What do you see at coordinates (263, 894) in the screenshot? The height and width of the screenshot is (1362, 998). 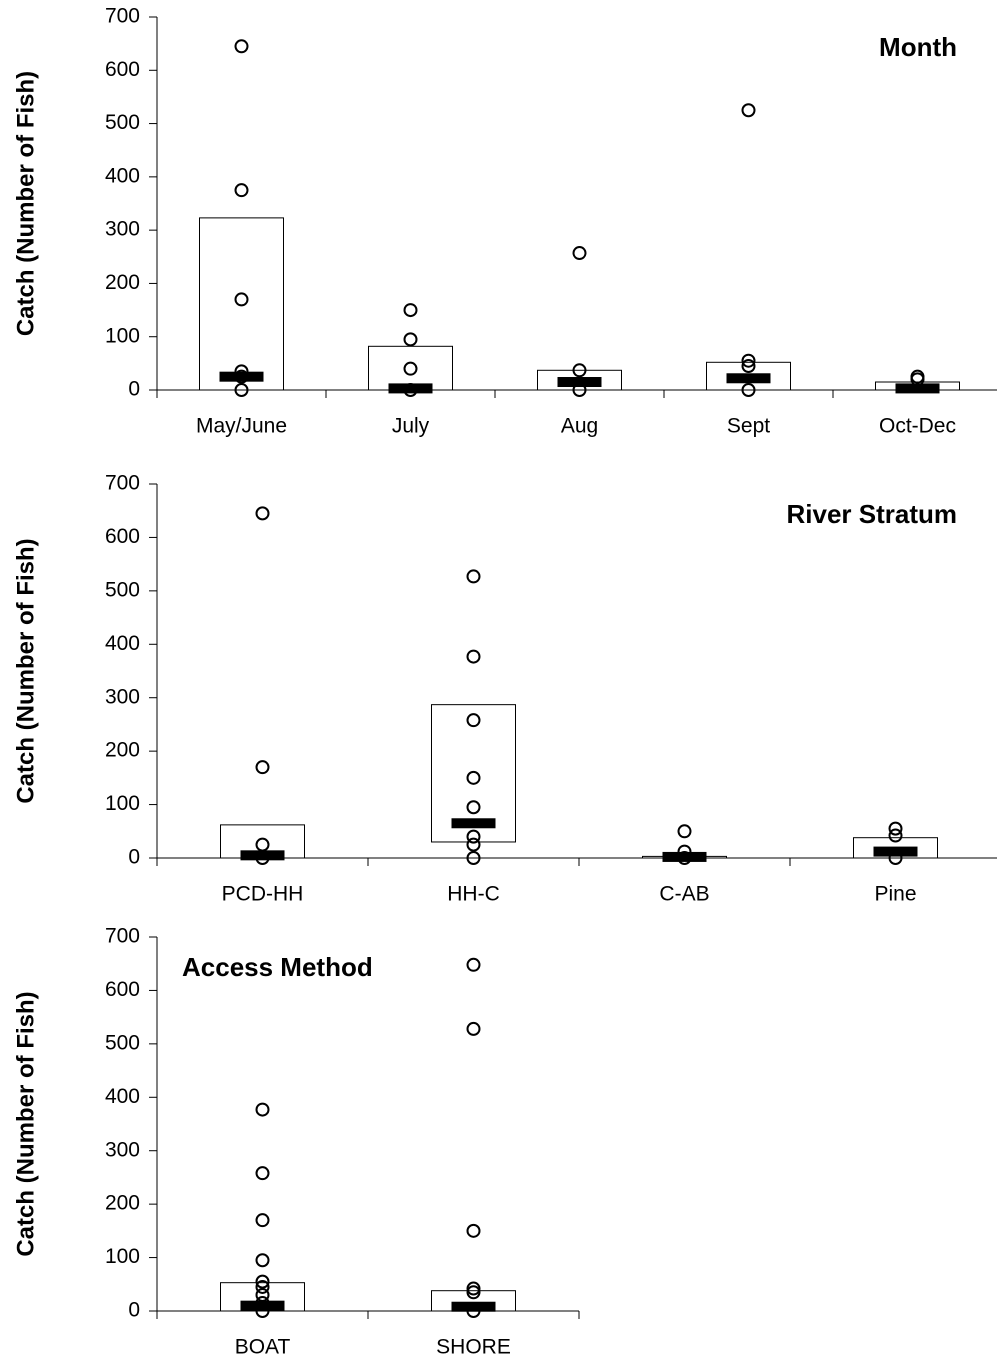 I see `x-tick-label: PCD-HH` at bounding box center [263, 894].